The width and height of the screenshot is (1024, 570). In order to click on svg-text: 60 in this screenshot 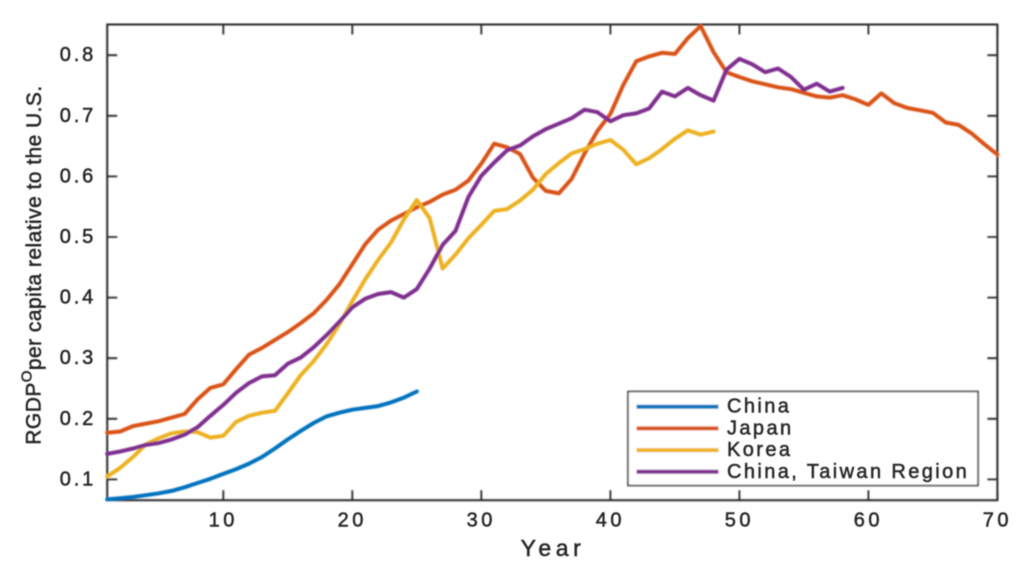, I will do `click(868, 521)`.